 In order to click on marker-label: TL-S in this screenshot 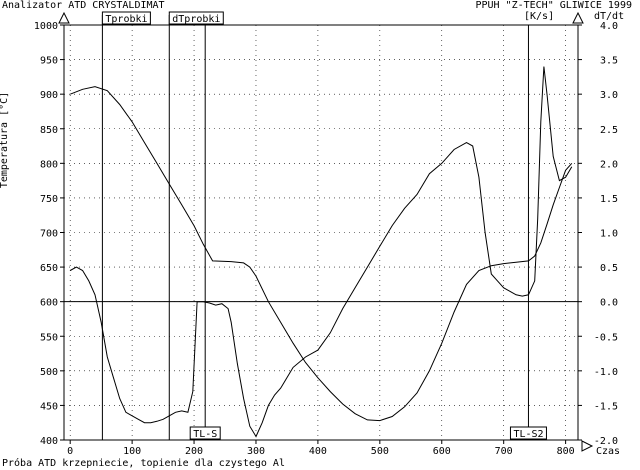, I will do `click(205, 434)`.